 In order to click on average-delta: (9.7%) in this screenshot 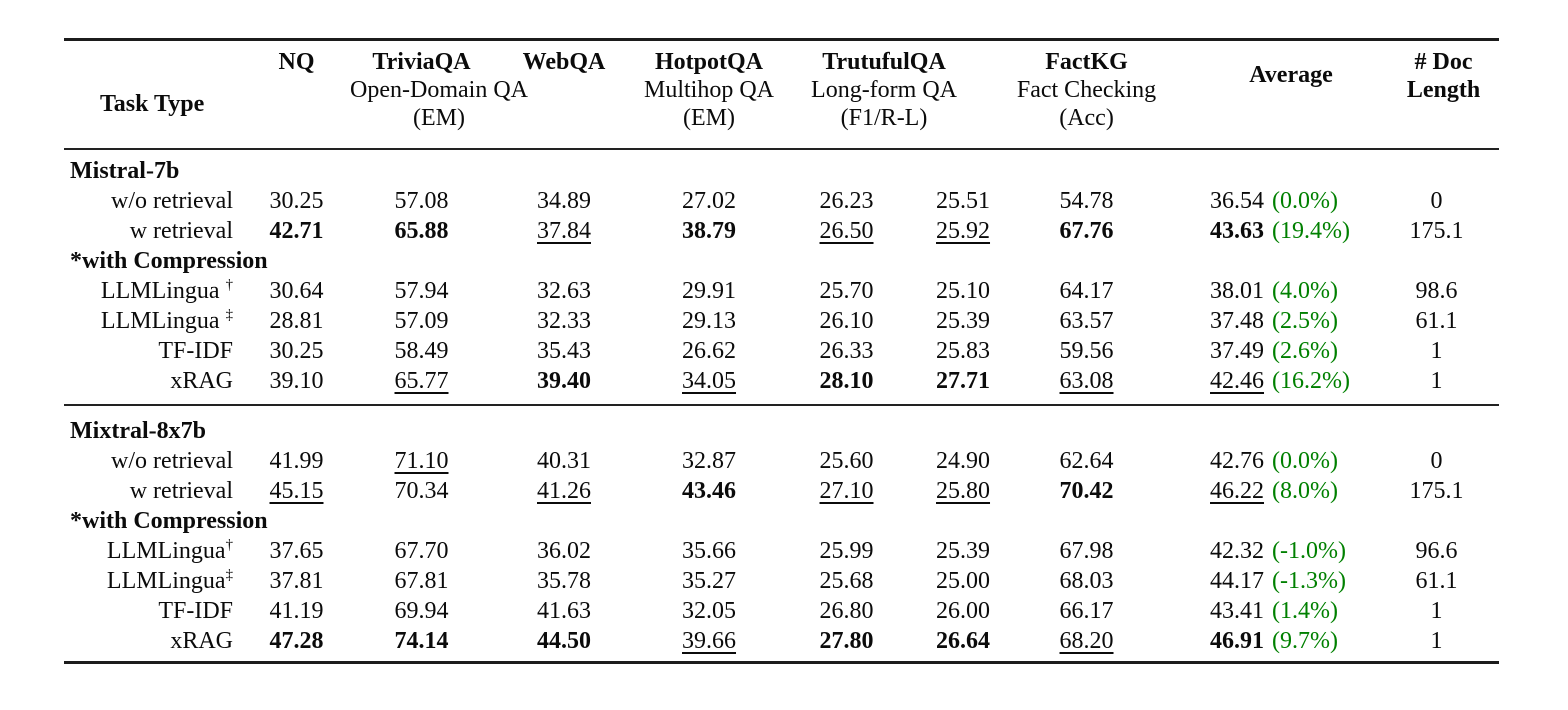, I will do `click(1305, 641)`.